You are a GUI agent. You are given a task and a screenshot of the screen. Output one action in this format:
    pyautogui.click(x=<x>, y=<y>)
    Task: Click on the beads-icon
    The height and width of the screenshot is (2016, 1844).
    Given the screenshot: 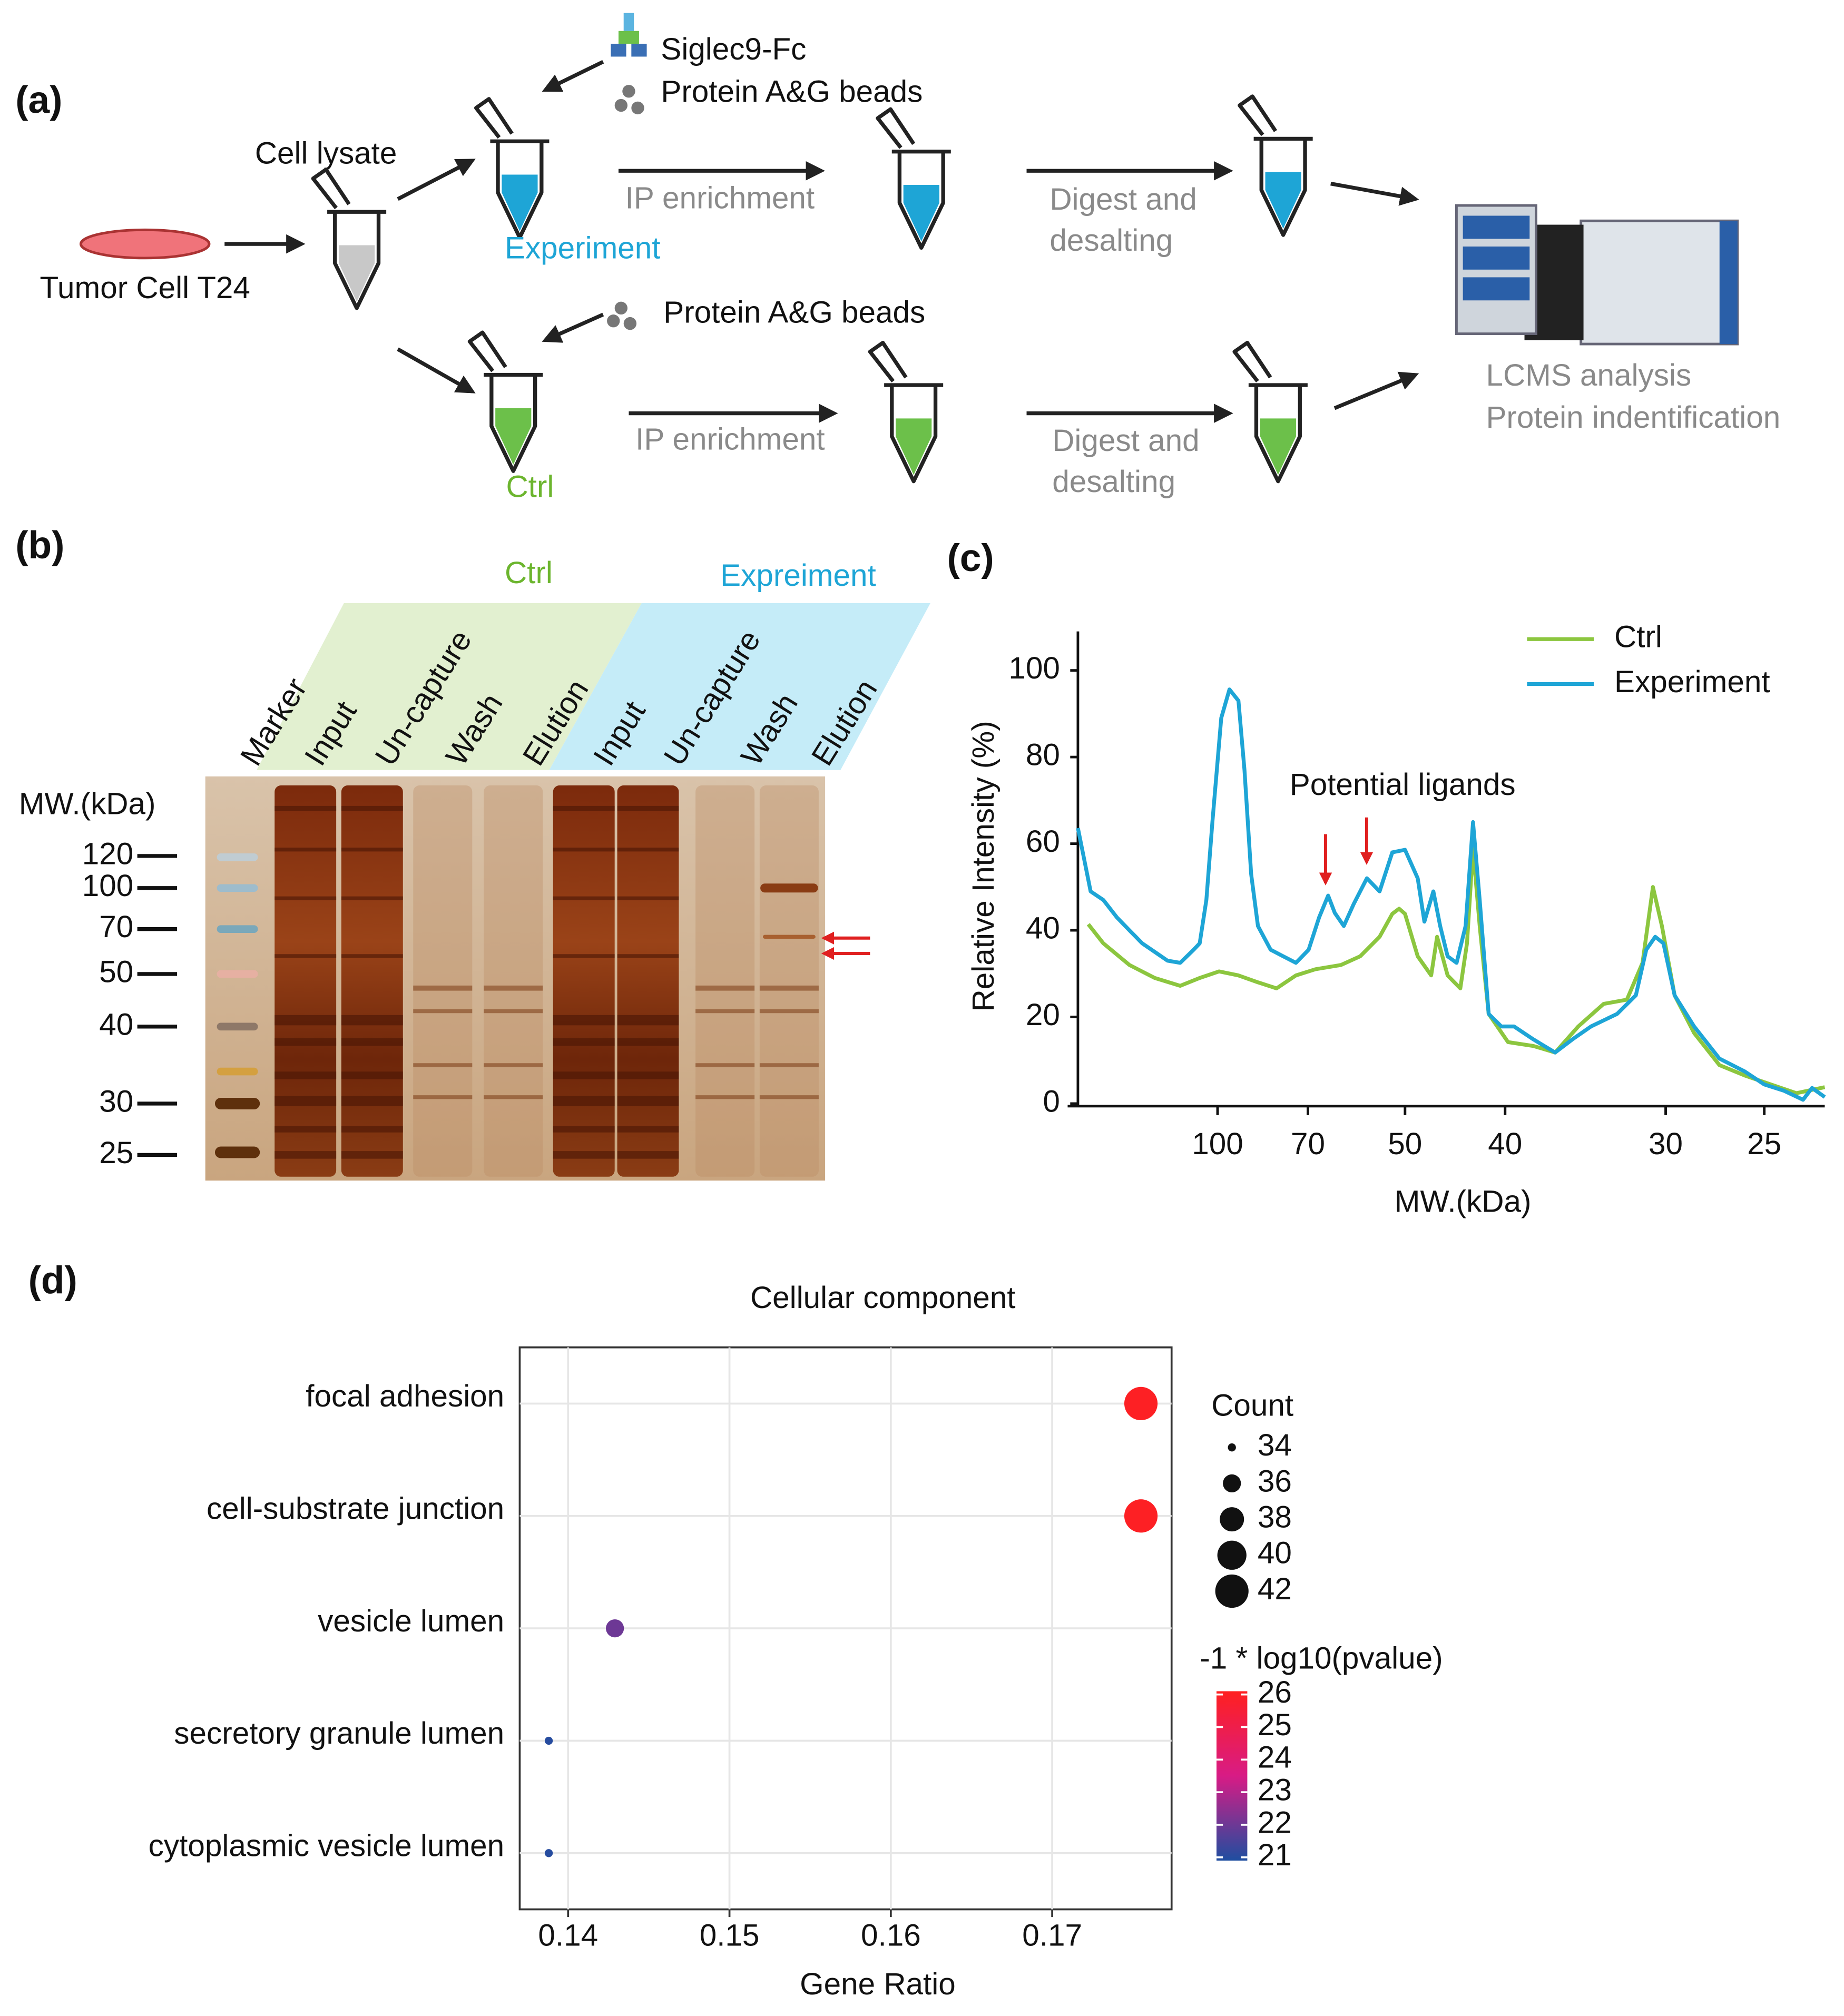 What is the action you would take?
    pyautogui.click(x=625, y=207)
    